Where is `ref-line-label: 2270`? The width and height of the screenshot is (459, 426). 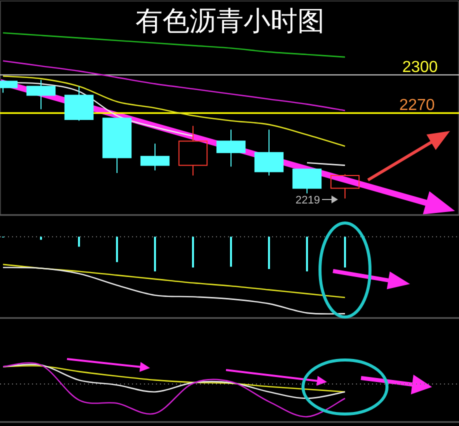
ref-line-label: 2270 is located at coordinates (417, 105).